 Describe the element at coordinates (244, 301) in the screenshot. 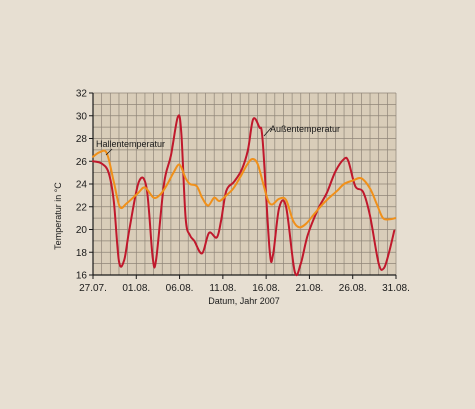

I see `x-axis-title: Datum, Jahr 2007` at that location.